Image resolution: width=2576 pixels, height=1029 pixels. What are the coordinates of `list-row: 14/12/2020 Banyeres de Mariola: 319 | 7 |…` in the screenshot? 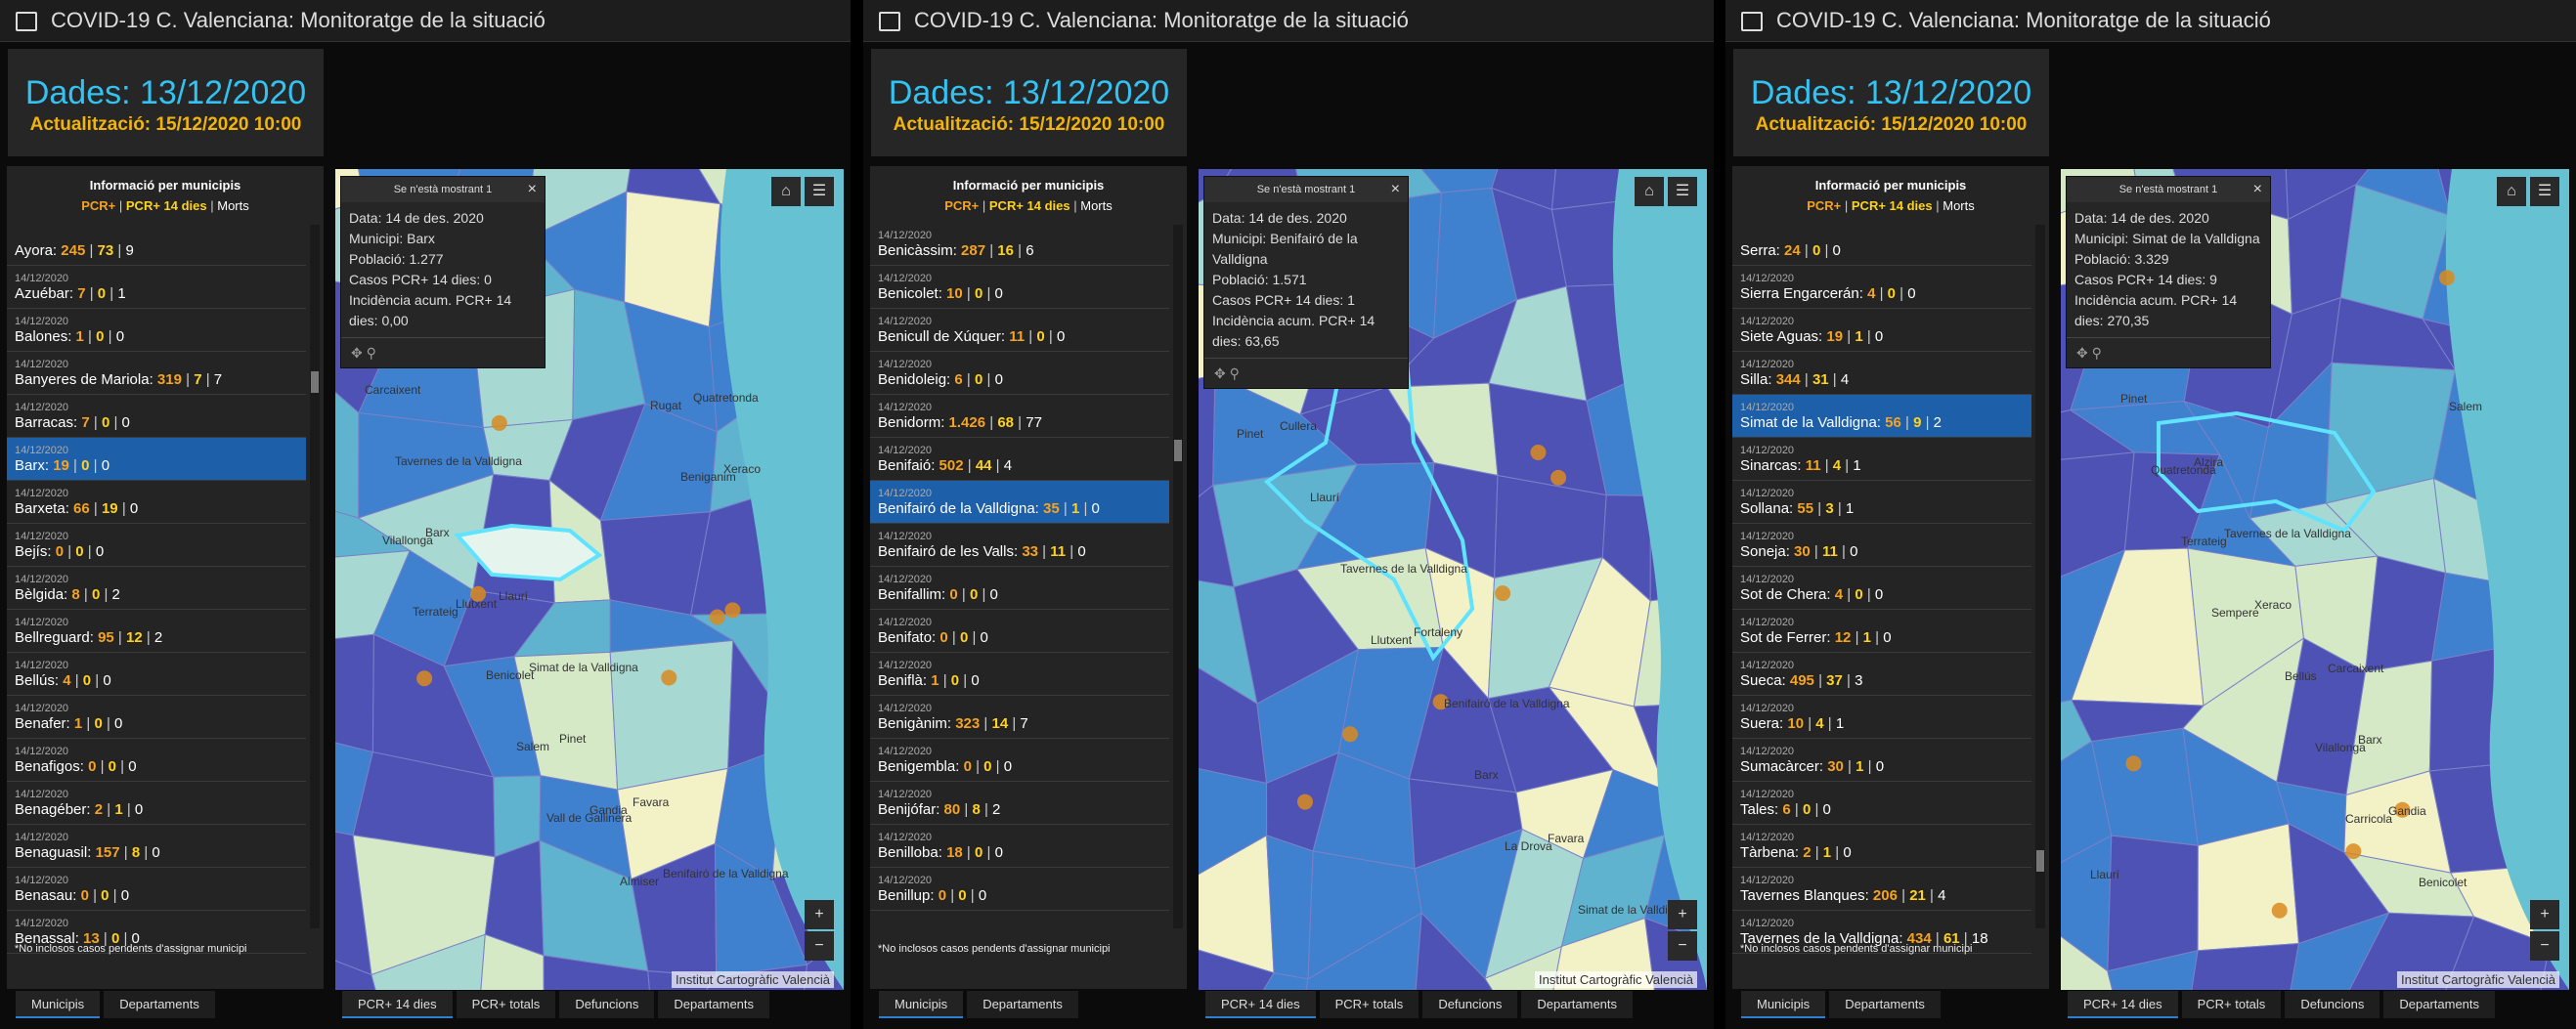 It's located at (156, 373).